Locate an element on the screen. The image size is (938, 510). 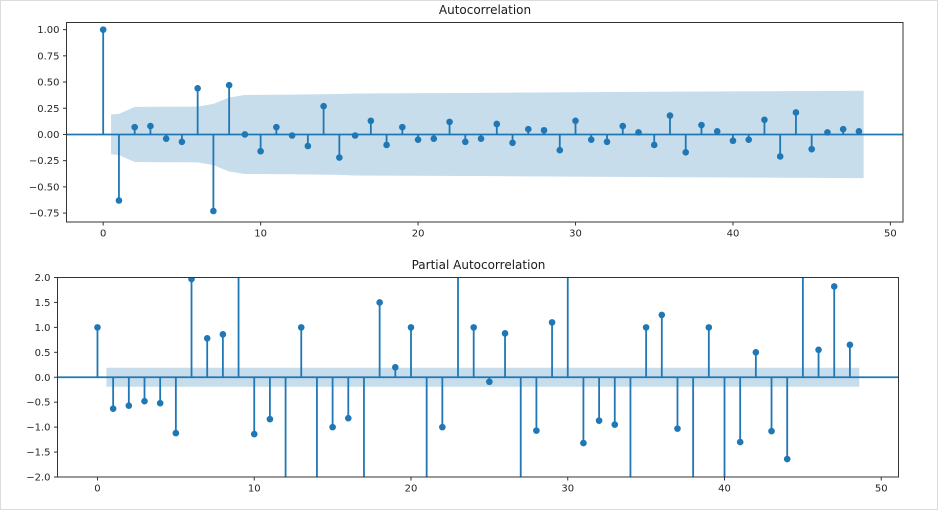
acf-title: Autocorrelation is located at coordinates (485, 10).